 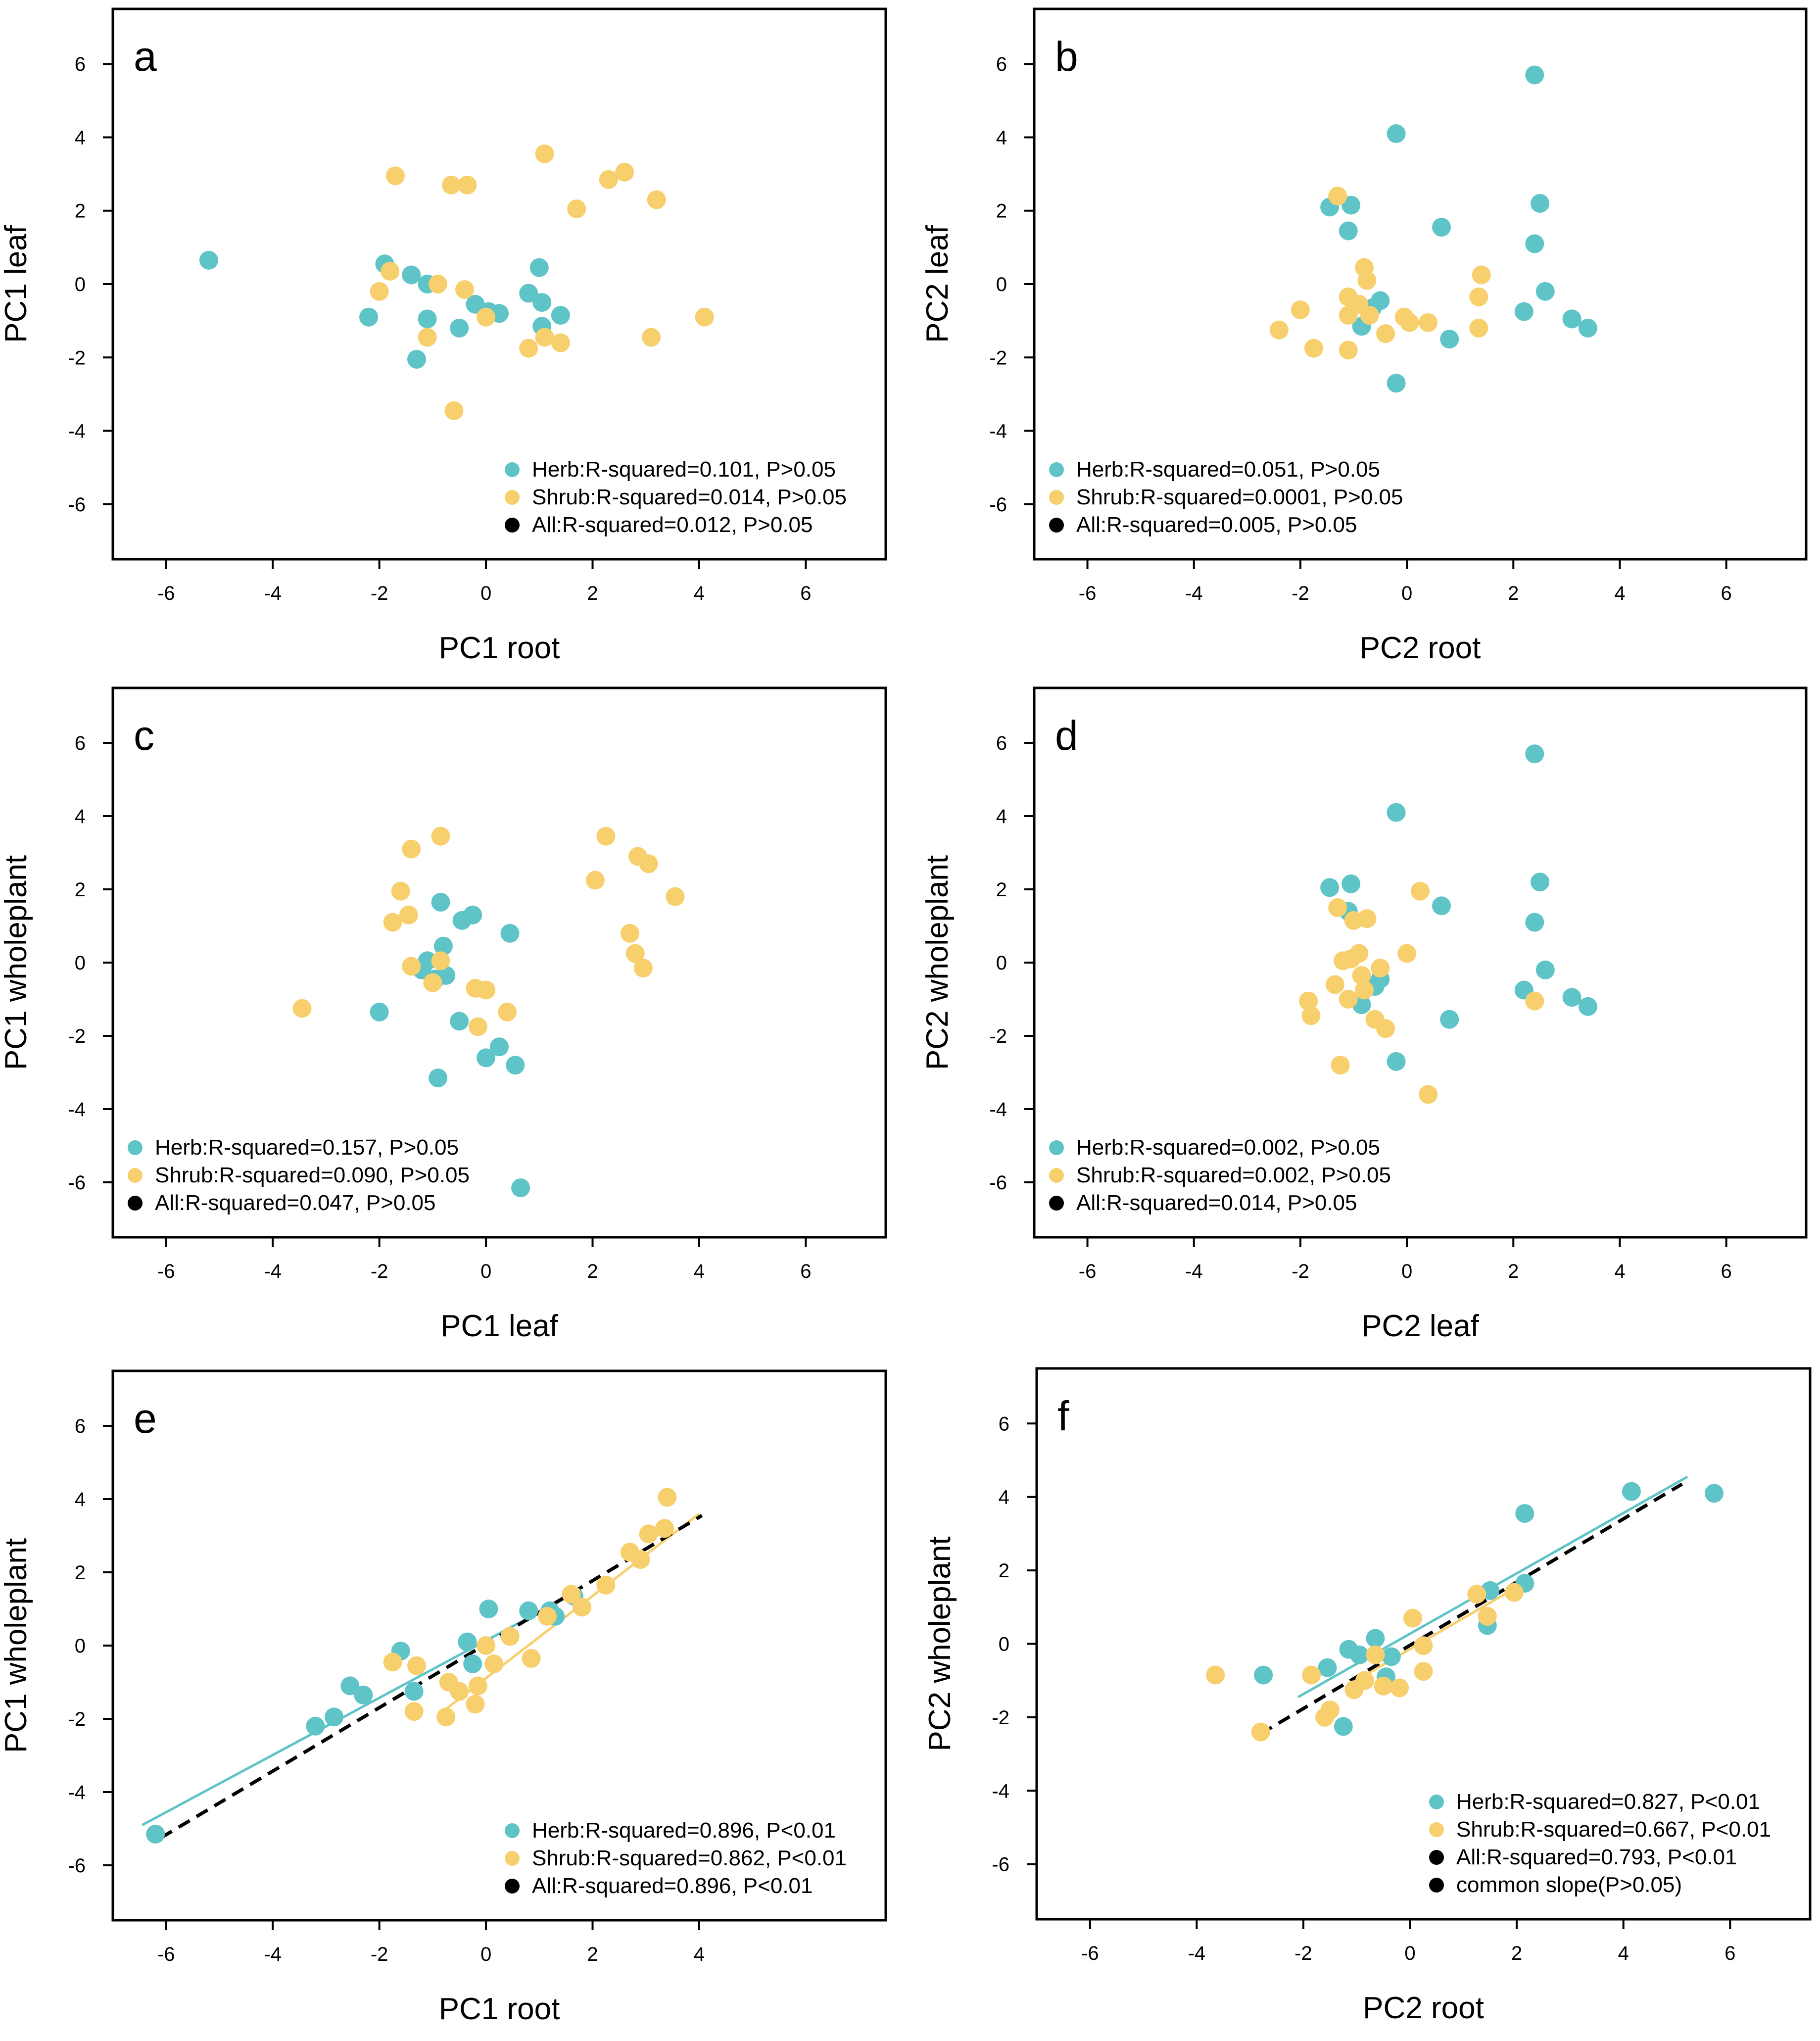 I want to click on x-axis-label: PC2 root, so click(x=1423, y=2008).